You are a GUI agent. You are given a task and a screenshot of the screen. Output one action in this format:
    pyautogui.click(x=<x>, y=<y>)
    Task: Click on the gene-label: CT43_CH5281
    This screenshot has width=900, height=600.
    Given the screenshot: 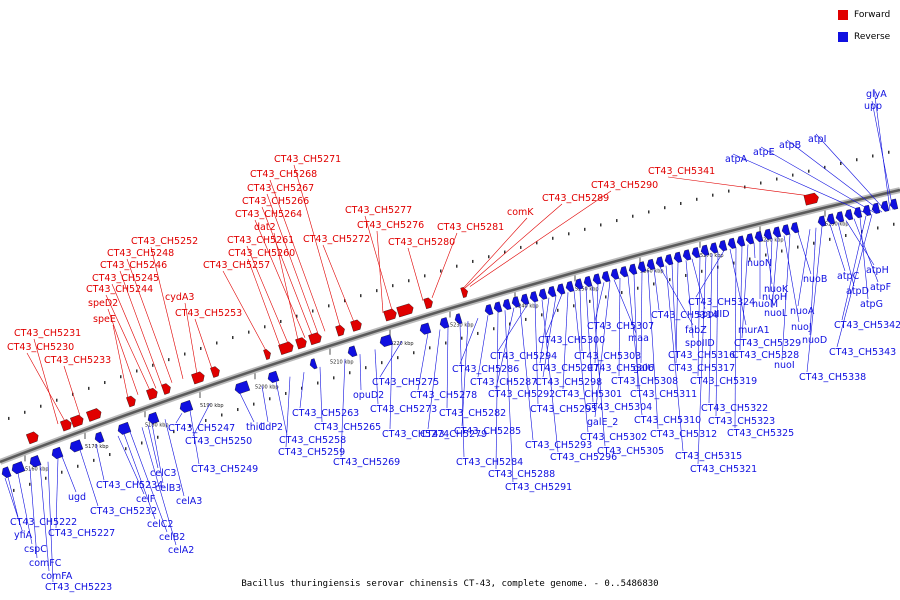 What is the action you would take?
    pyautogui.click(x=470, y=227)
    